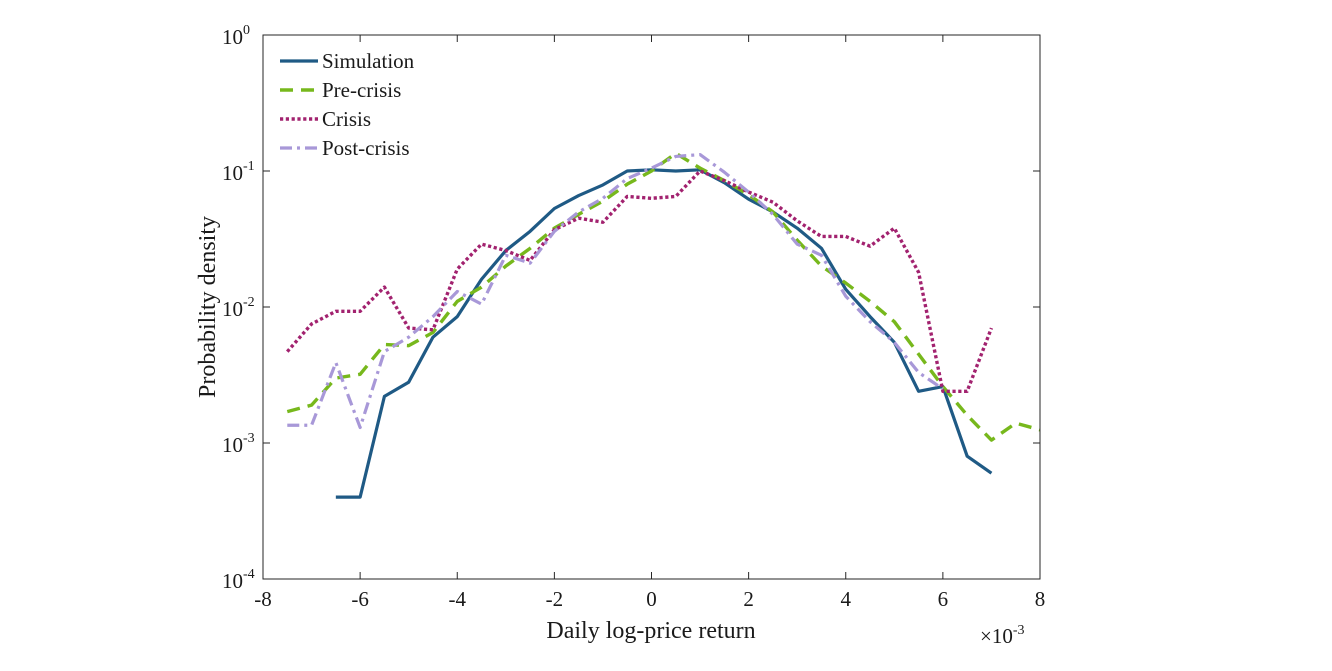 This screenshot has width=1332, height=671. What do you see at coordinates (1040, 599) in the screenshot?
I see `x-tick-label: 8` at bounding box center [1040, 599].